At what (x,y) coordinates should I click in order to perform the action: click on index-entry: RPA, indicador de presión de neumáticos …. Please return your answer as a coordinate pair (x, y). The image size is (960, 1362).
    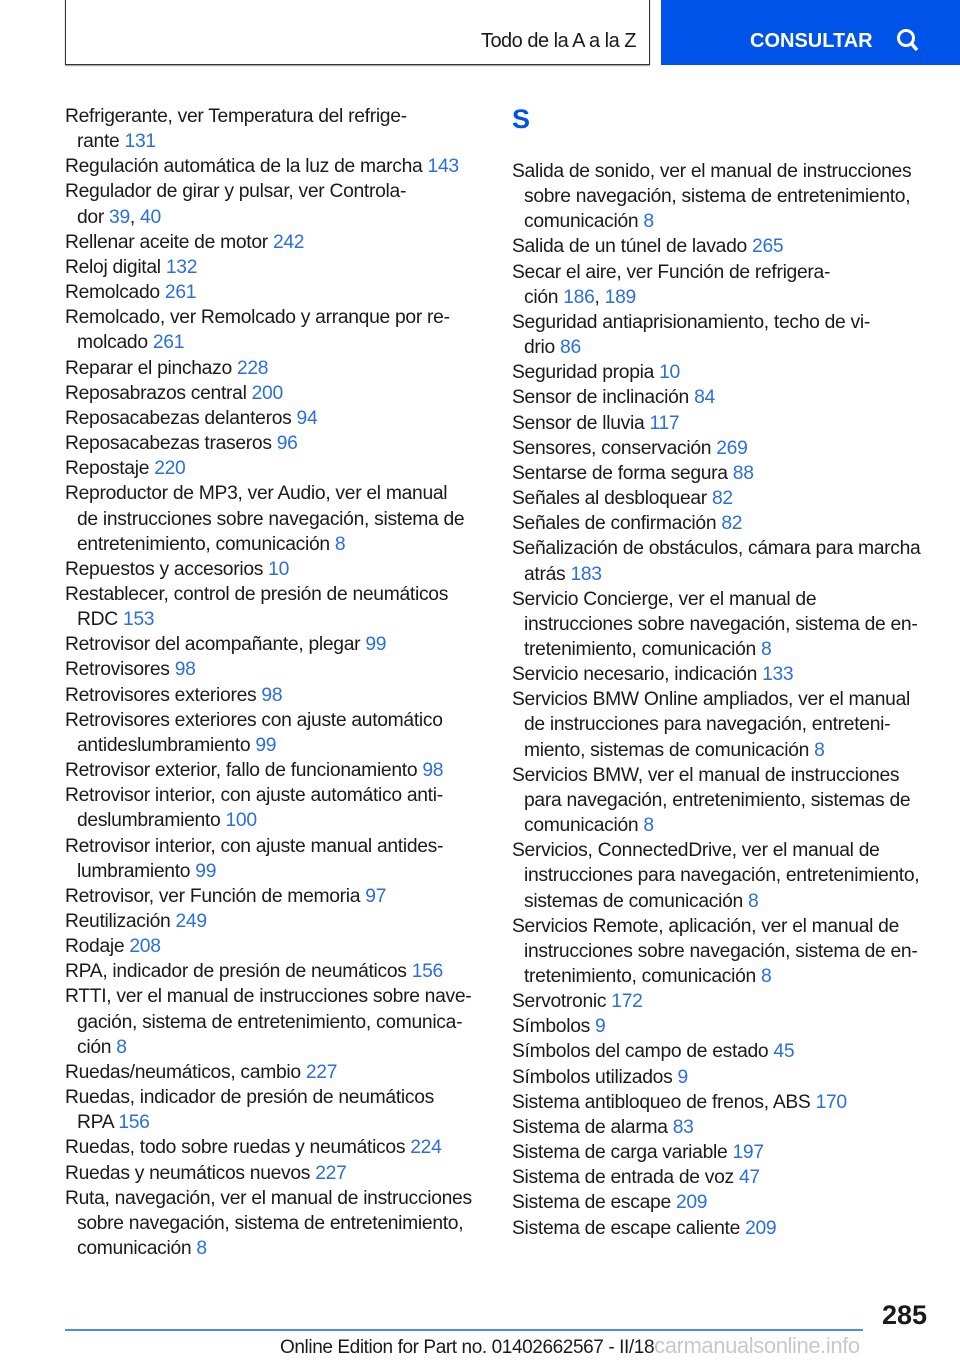
    Looking at the image, I should click on (280, 971).